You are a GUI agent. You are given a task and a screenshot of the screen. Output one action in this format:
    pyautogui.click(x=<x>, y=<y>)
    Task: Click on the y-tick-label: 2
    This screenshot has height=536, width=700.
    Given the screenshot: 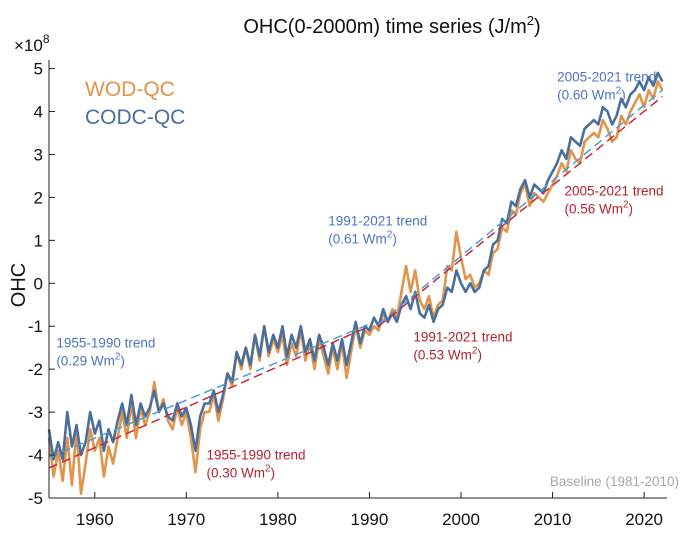 What is the action you would take?
    pyautogui.click(x=38, y=197)
    